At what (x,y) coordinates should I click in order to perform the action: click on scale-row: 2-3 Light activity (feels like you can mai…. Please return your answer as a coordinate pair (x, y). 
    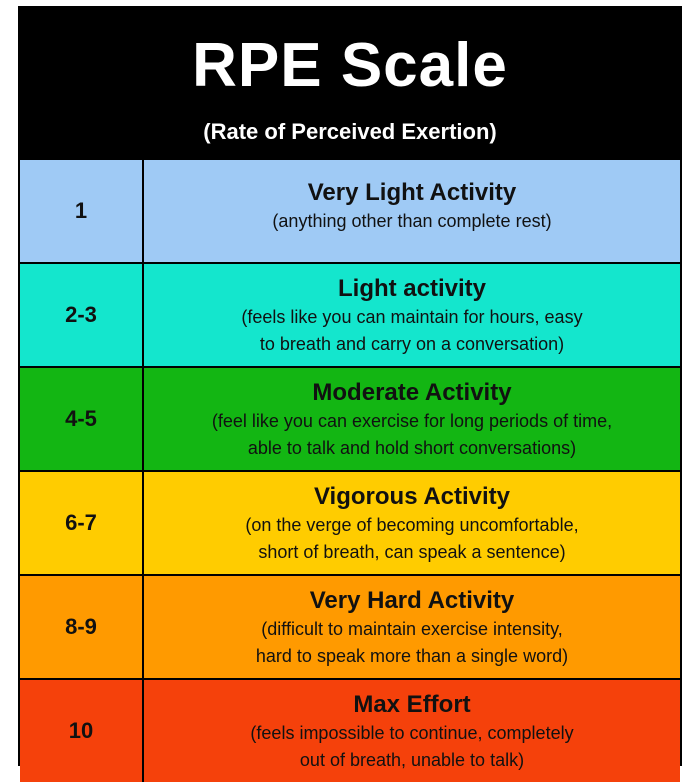
    Looking at the image, I should click on (350, 314).